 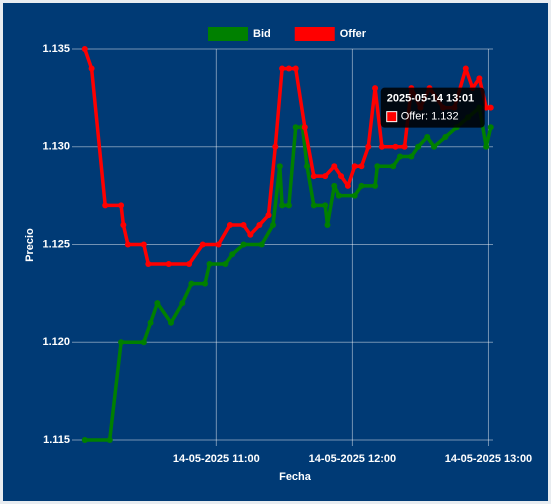 What do you see at coordinates (56, 342) in the screenshot?
I see `y-tick-label: 1.120` at bounding box center [56, 342].